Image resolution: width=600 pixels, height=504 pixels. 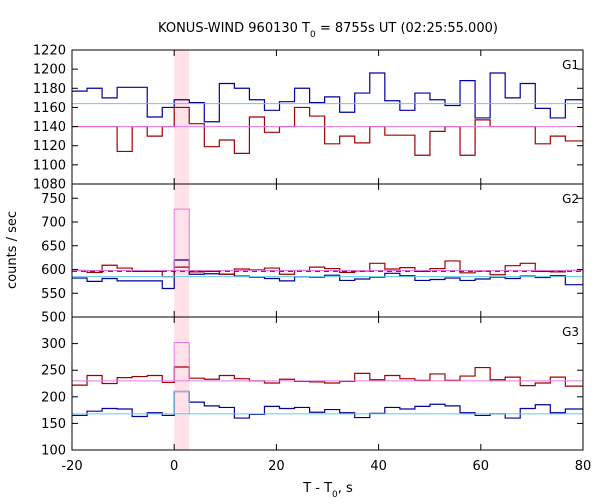 What do you see at coordinates (49, 127) in the screenshot?
I see `y-tick-label: 1140` at bounding box center [49, 127].